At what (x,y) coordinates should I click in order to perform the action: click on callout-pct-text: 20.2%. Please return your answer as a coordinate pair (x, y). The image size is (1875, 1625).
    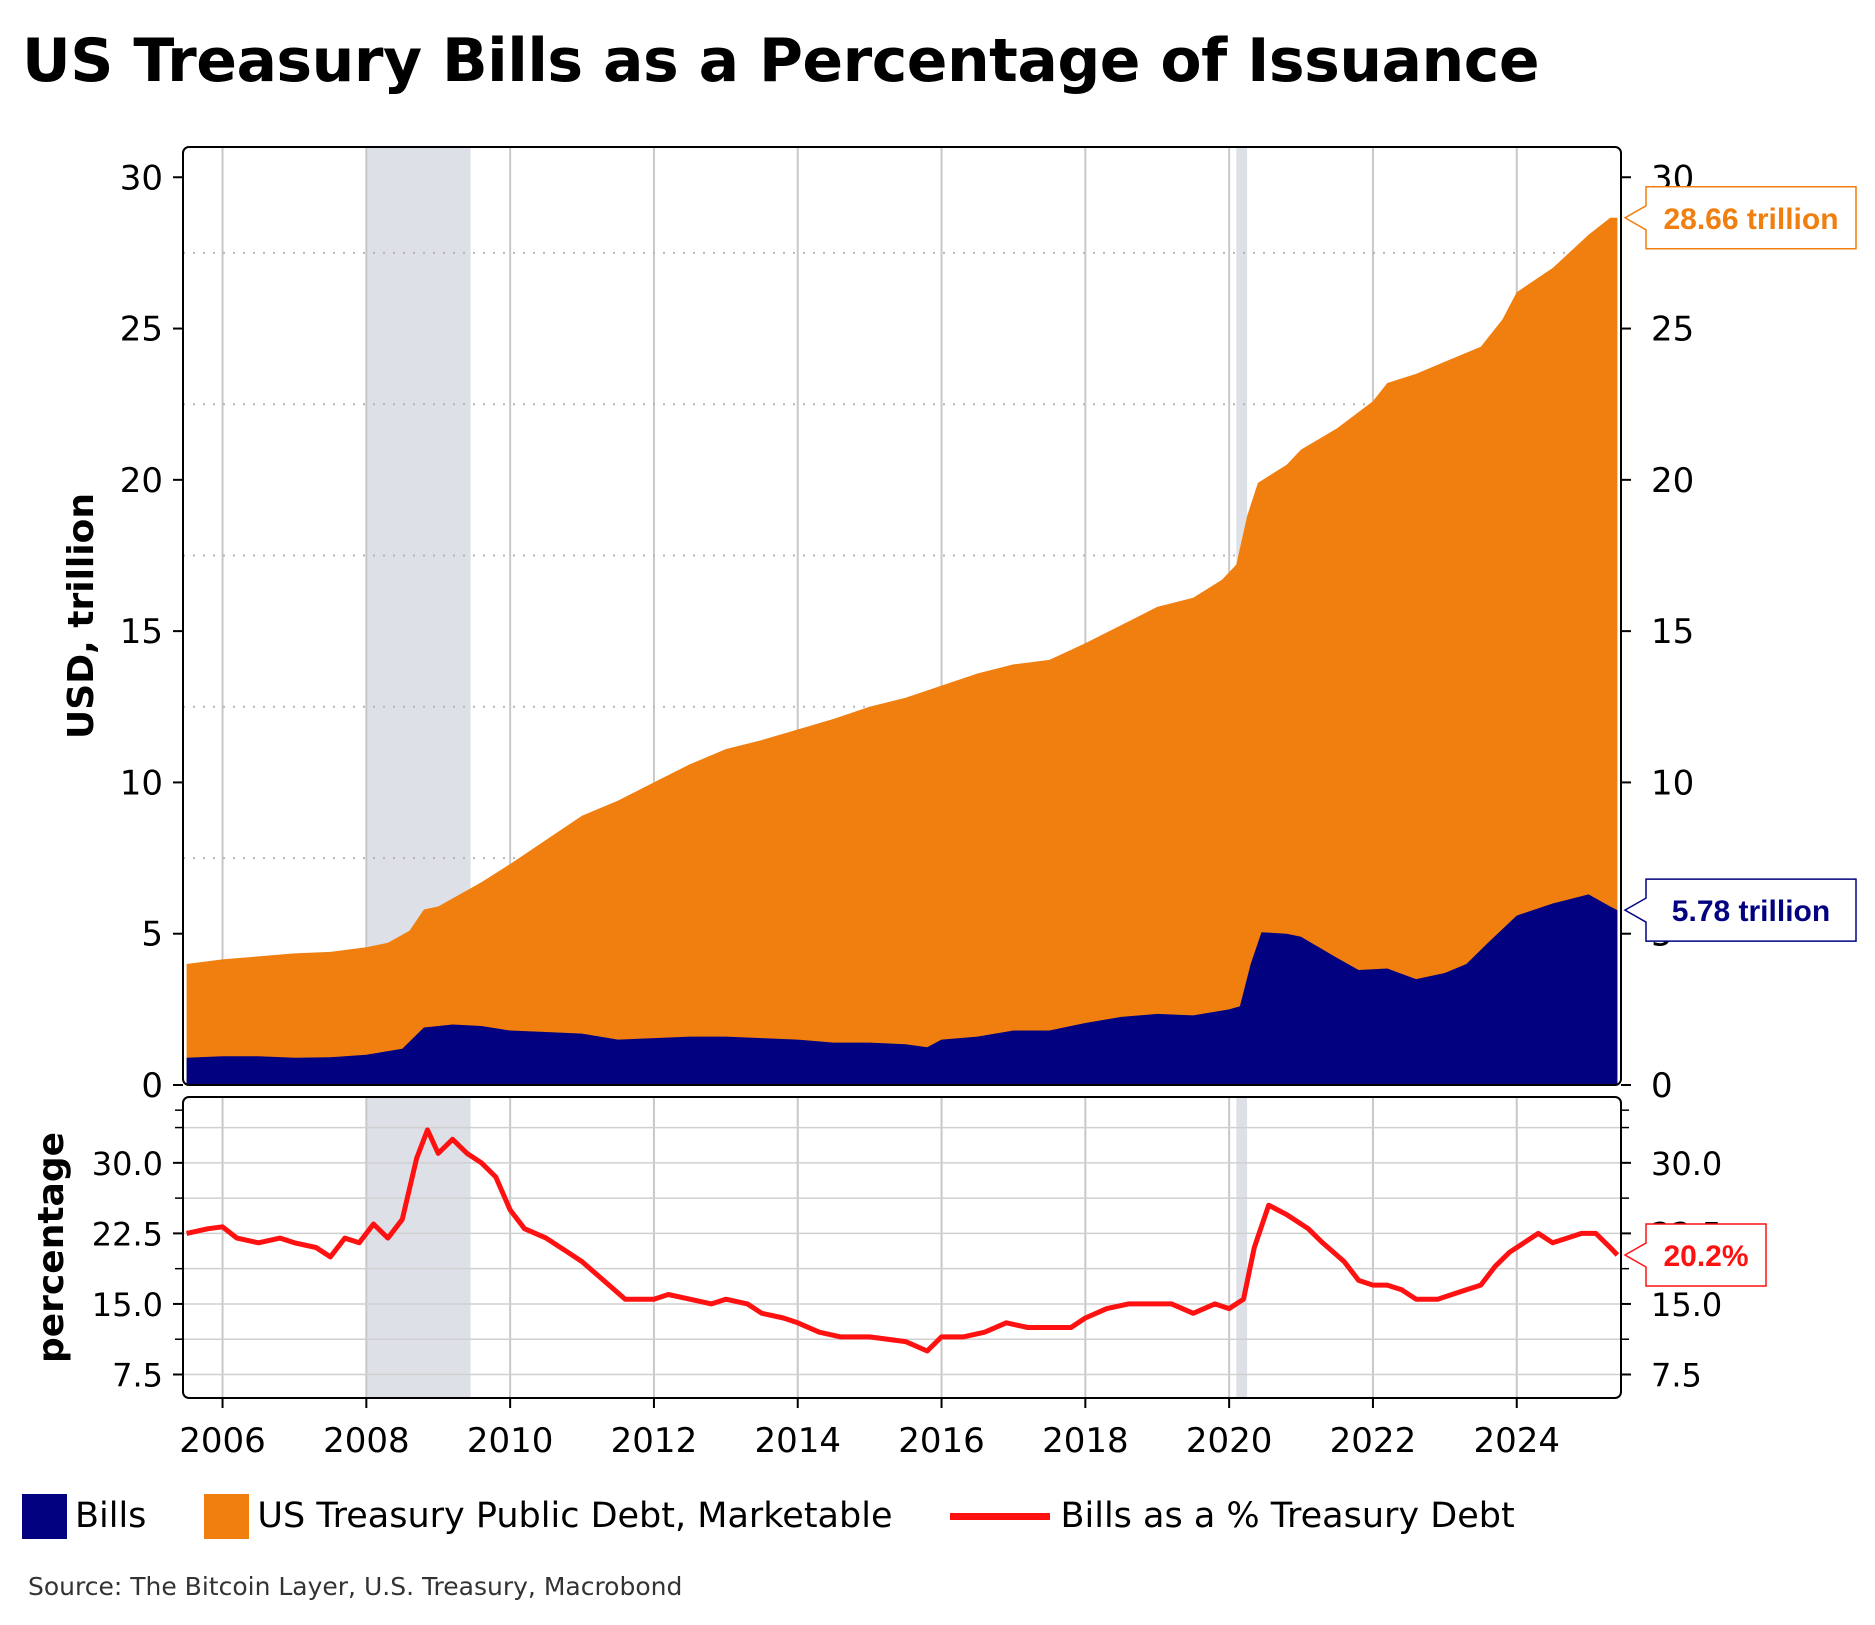
    Looking at the image, I should click on (1705, 1256).